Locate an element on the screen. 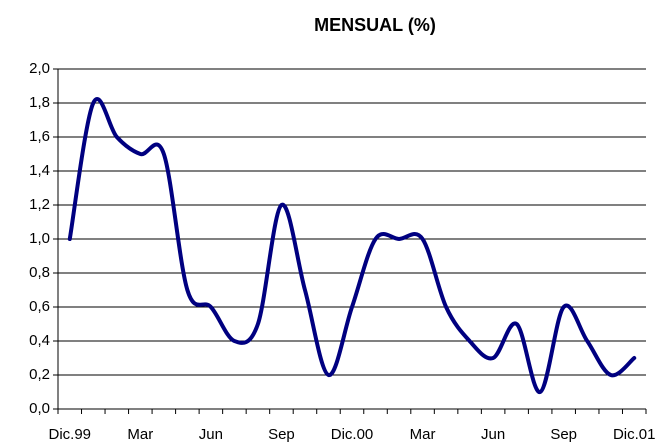 This screenshot has height=444, width=664. y-tick-label: 0,4 is located at coordinates (39, 340).